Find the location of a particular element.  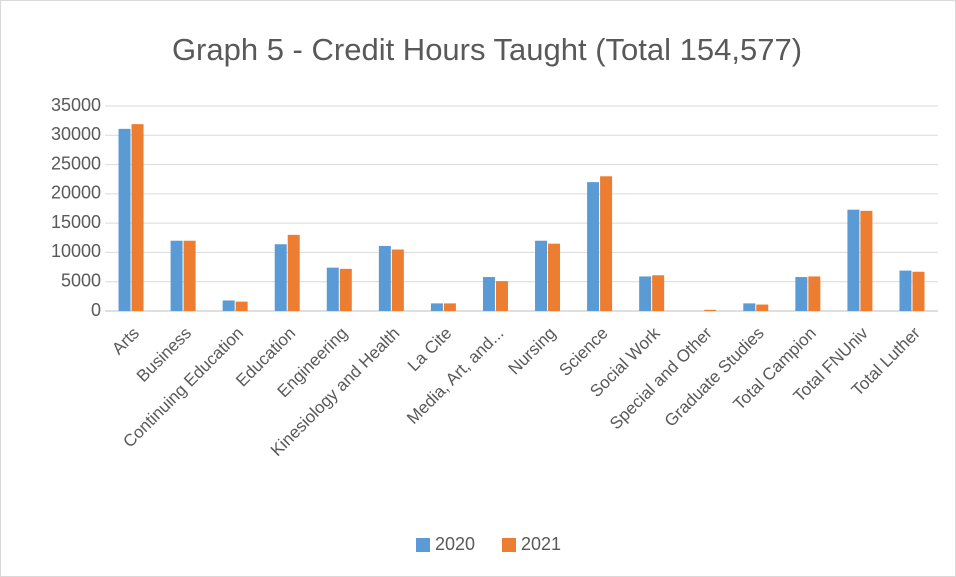

legend-label: 2021 is located at coordinates (541, 544).